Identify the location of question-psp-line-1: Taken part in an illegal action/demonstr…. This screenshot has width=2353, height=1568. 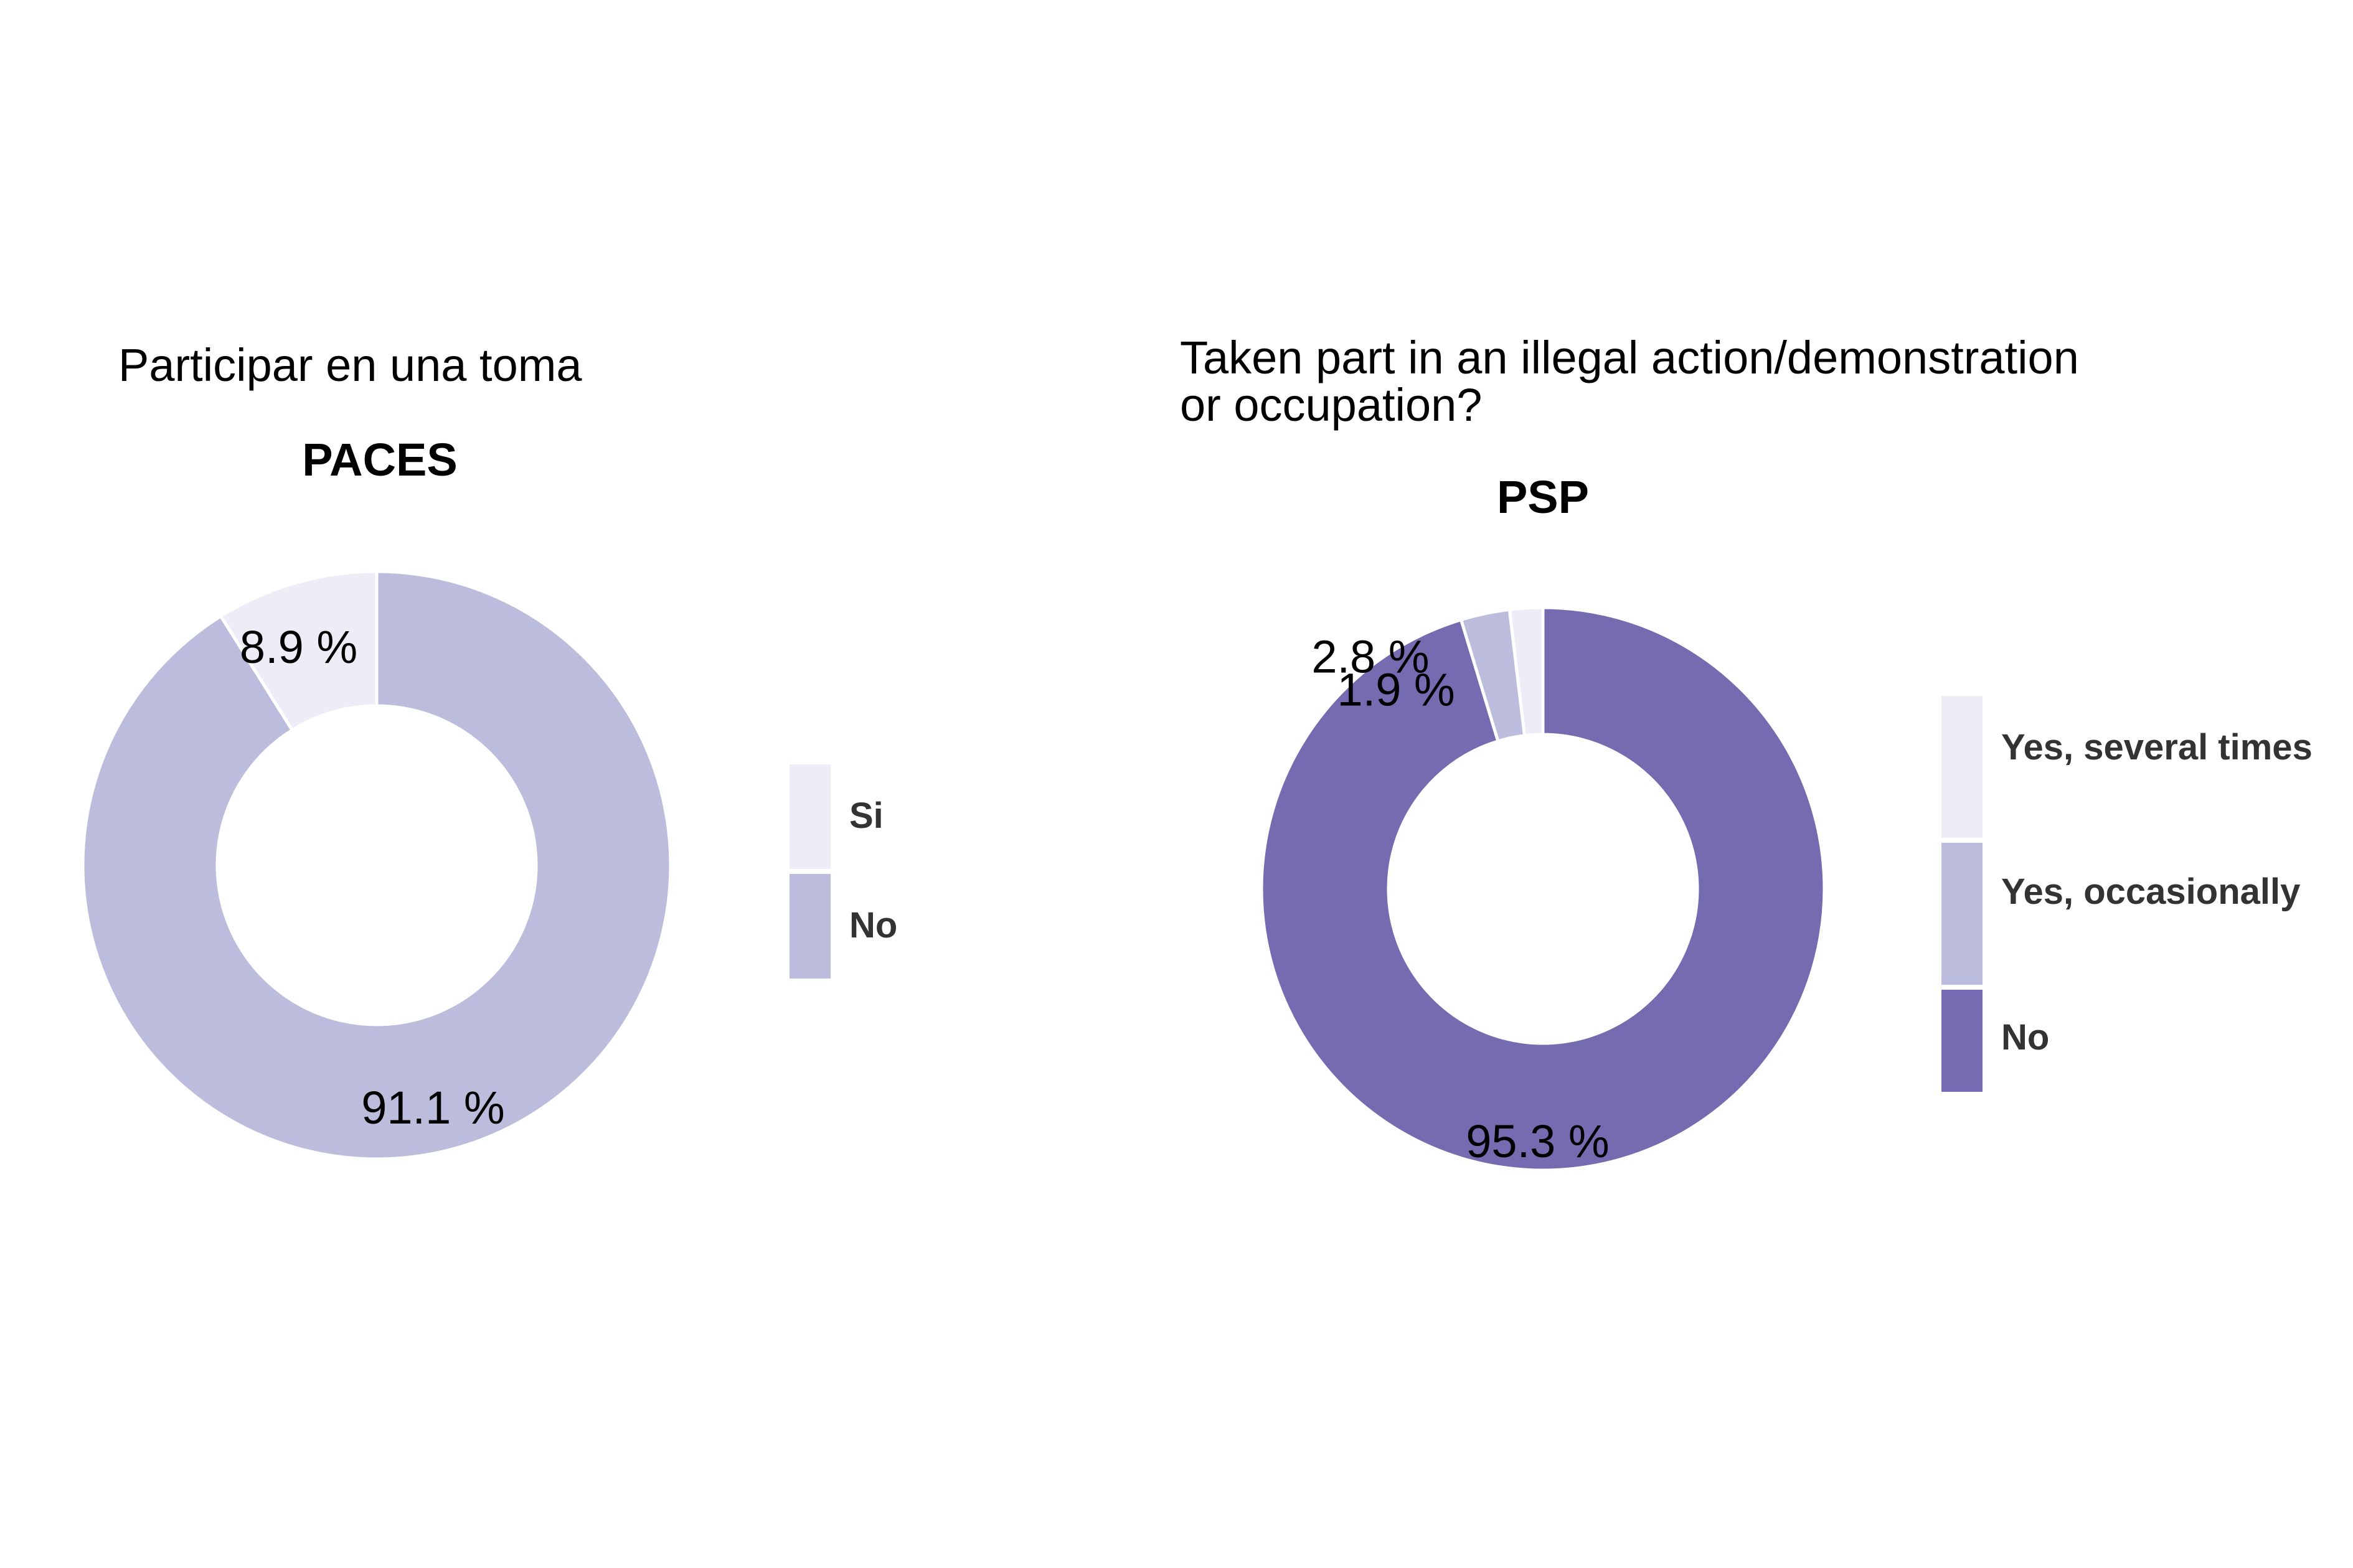
(1629, 357).